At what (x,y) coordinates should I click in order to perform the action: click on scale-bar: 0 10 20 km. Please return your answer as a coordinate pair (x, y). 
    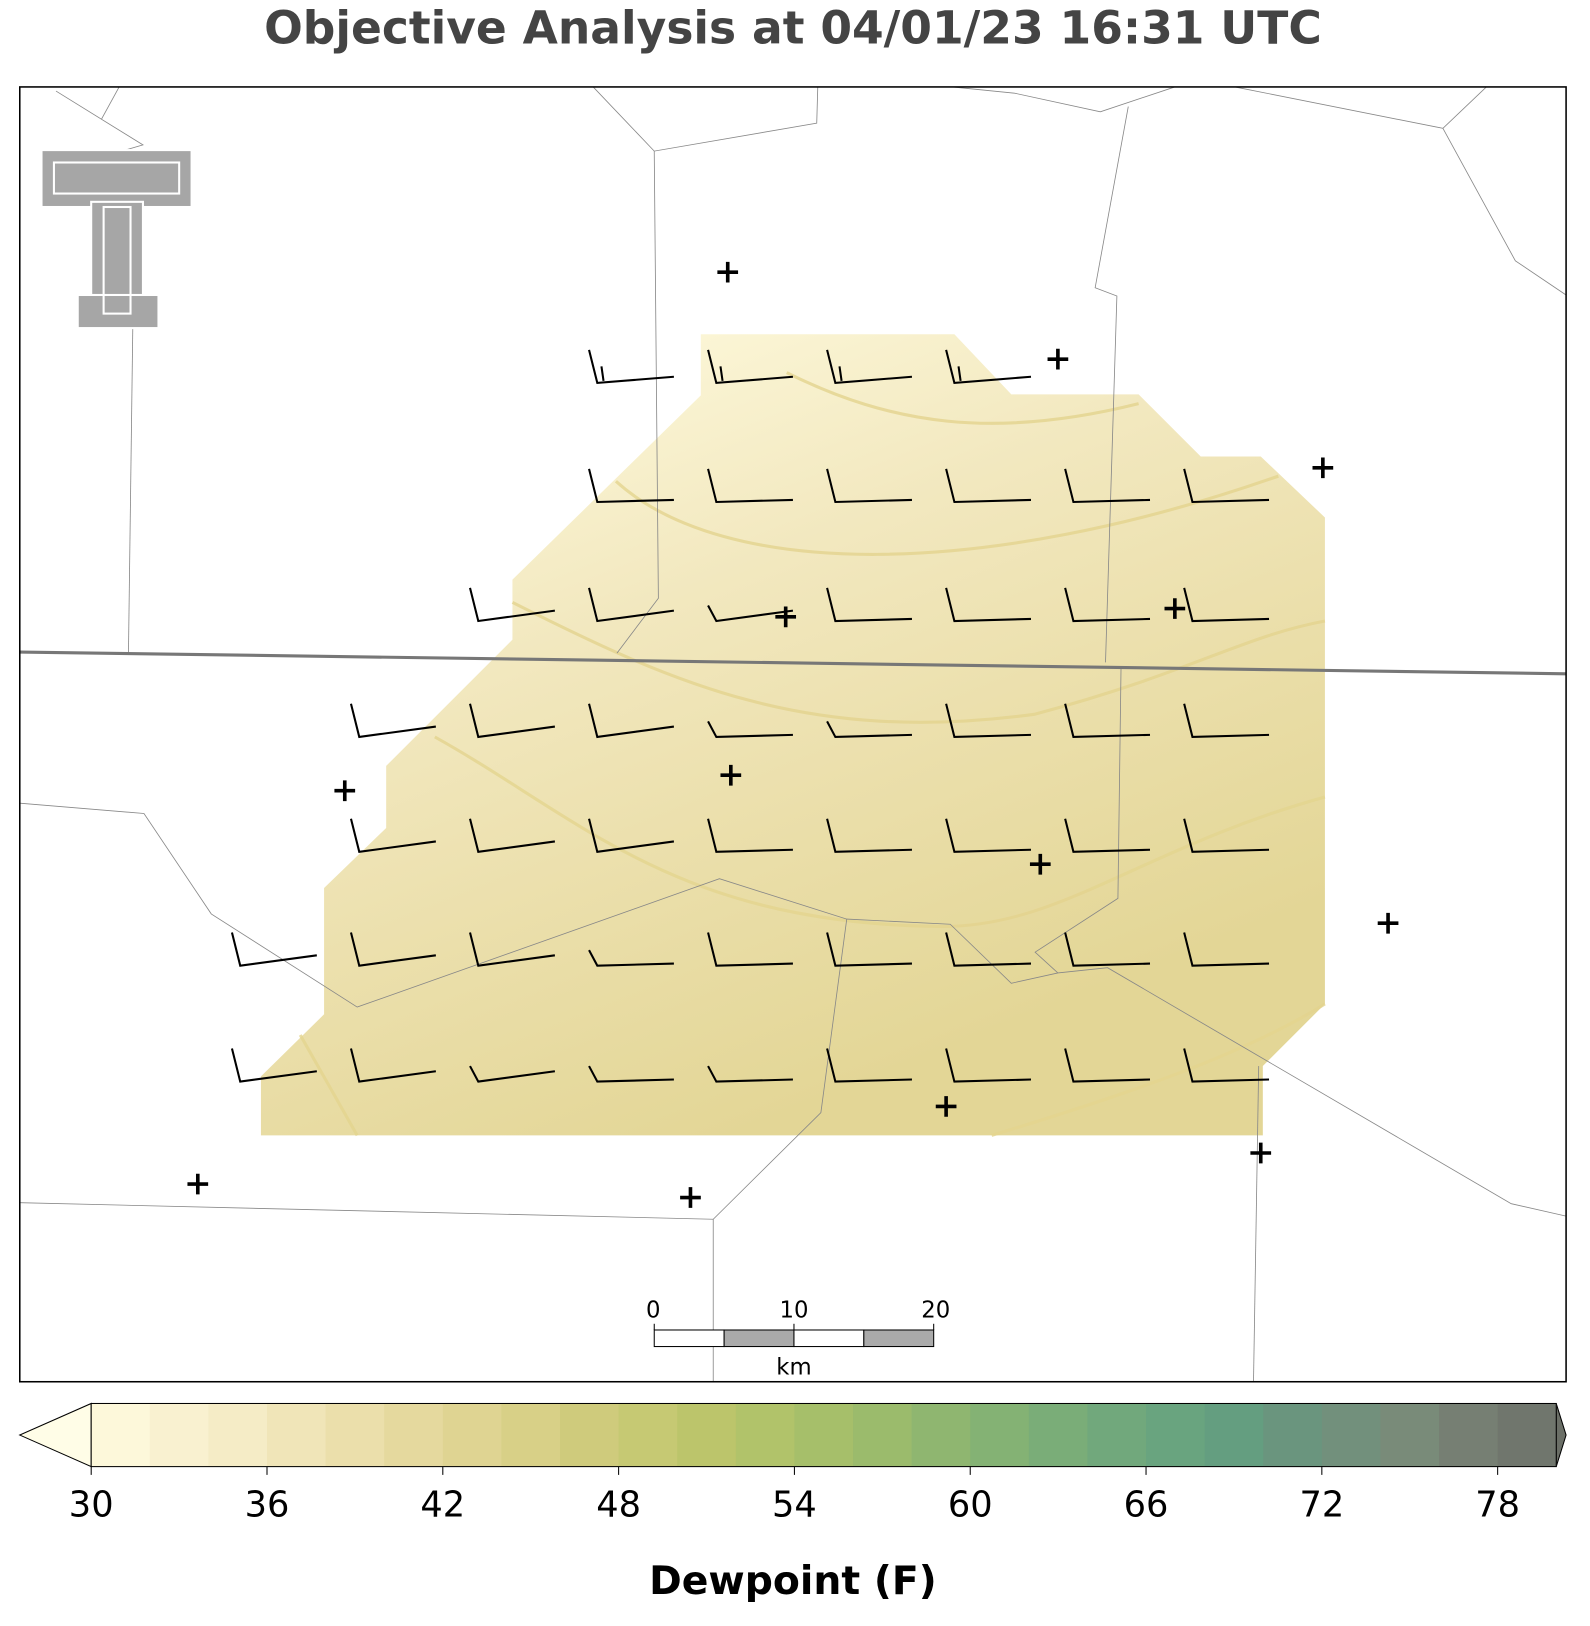
    Looking at the image, I should click on (798, 1339).